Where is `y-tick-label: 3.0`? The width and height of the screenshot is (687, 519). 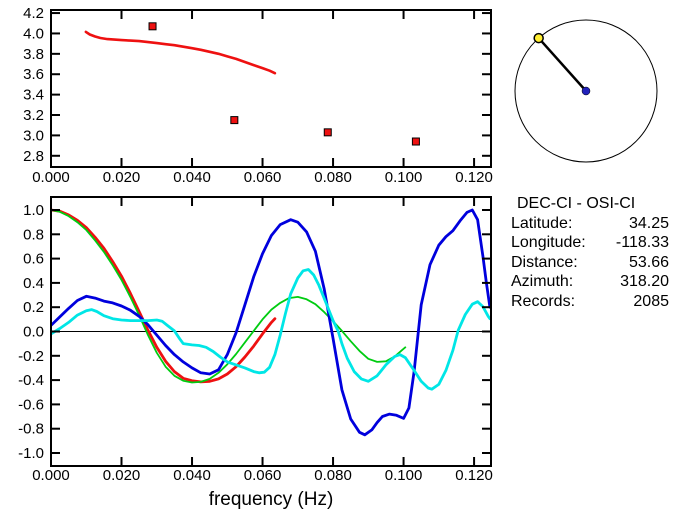 y-tick-label: 3.0 is located at coordinates (33, 135).